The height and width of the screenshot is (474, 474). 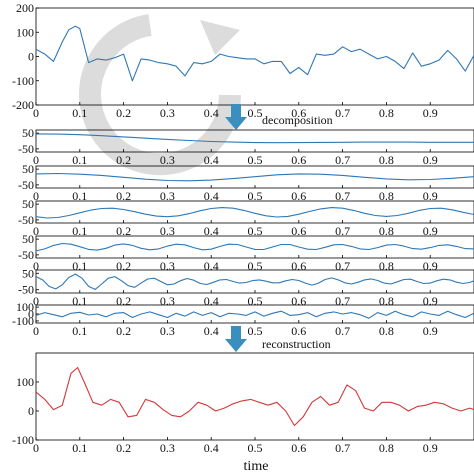 I want to click on panel-component-5: 0 0.1 0.2 0.3 0.4 0.5 0.6 0.7 0.8 0.950-50, so click(x=246, y=287).